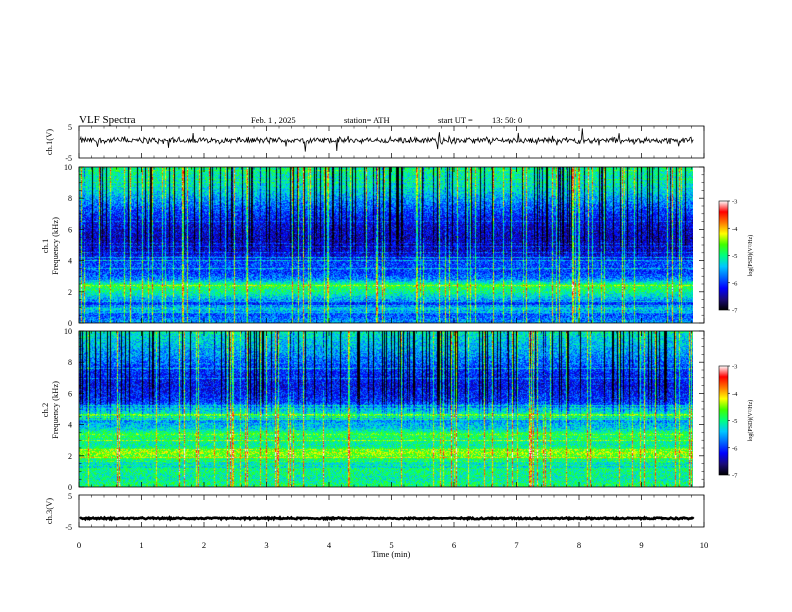  What do you see at coordinates (45, 246) in the screenshot?
I see `ch1-spectrogram-ylabel-channel: ch.1` at bounding box center [45, 246].